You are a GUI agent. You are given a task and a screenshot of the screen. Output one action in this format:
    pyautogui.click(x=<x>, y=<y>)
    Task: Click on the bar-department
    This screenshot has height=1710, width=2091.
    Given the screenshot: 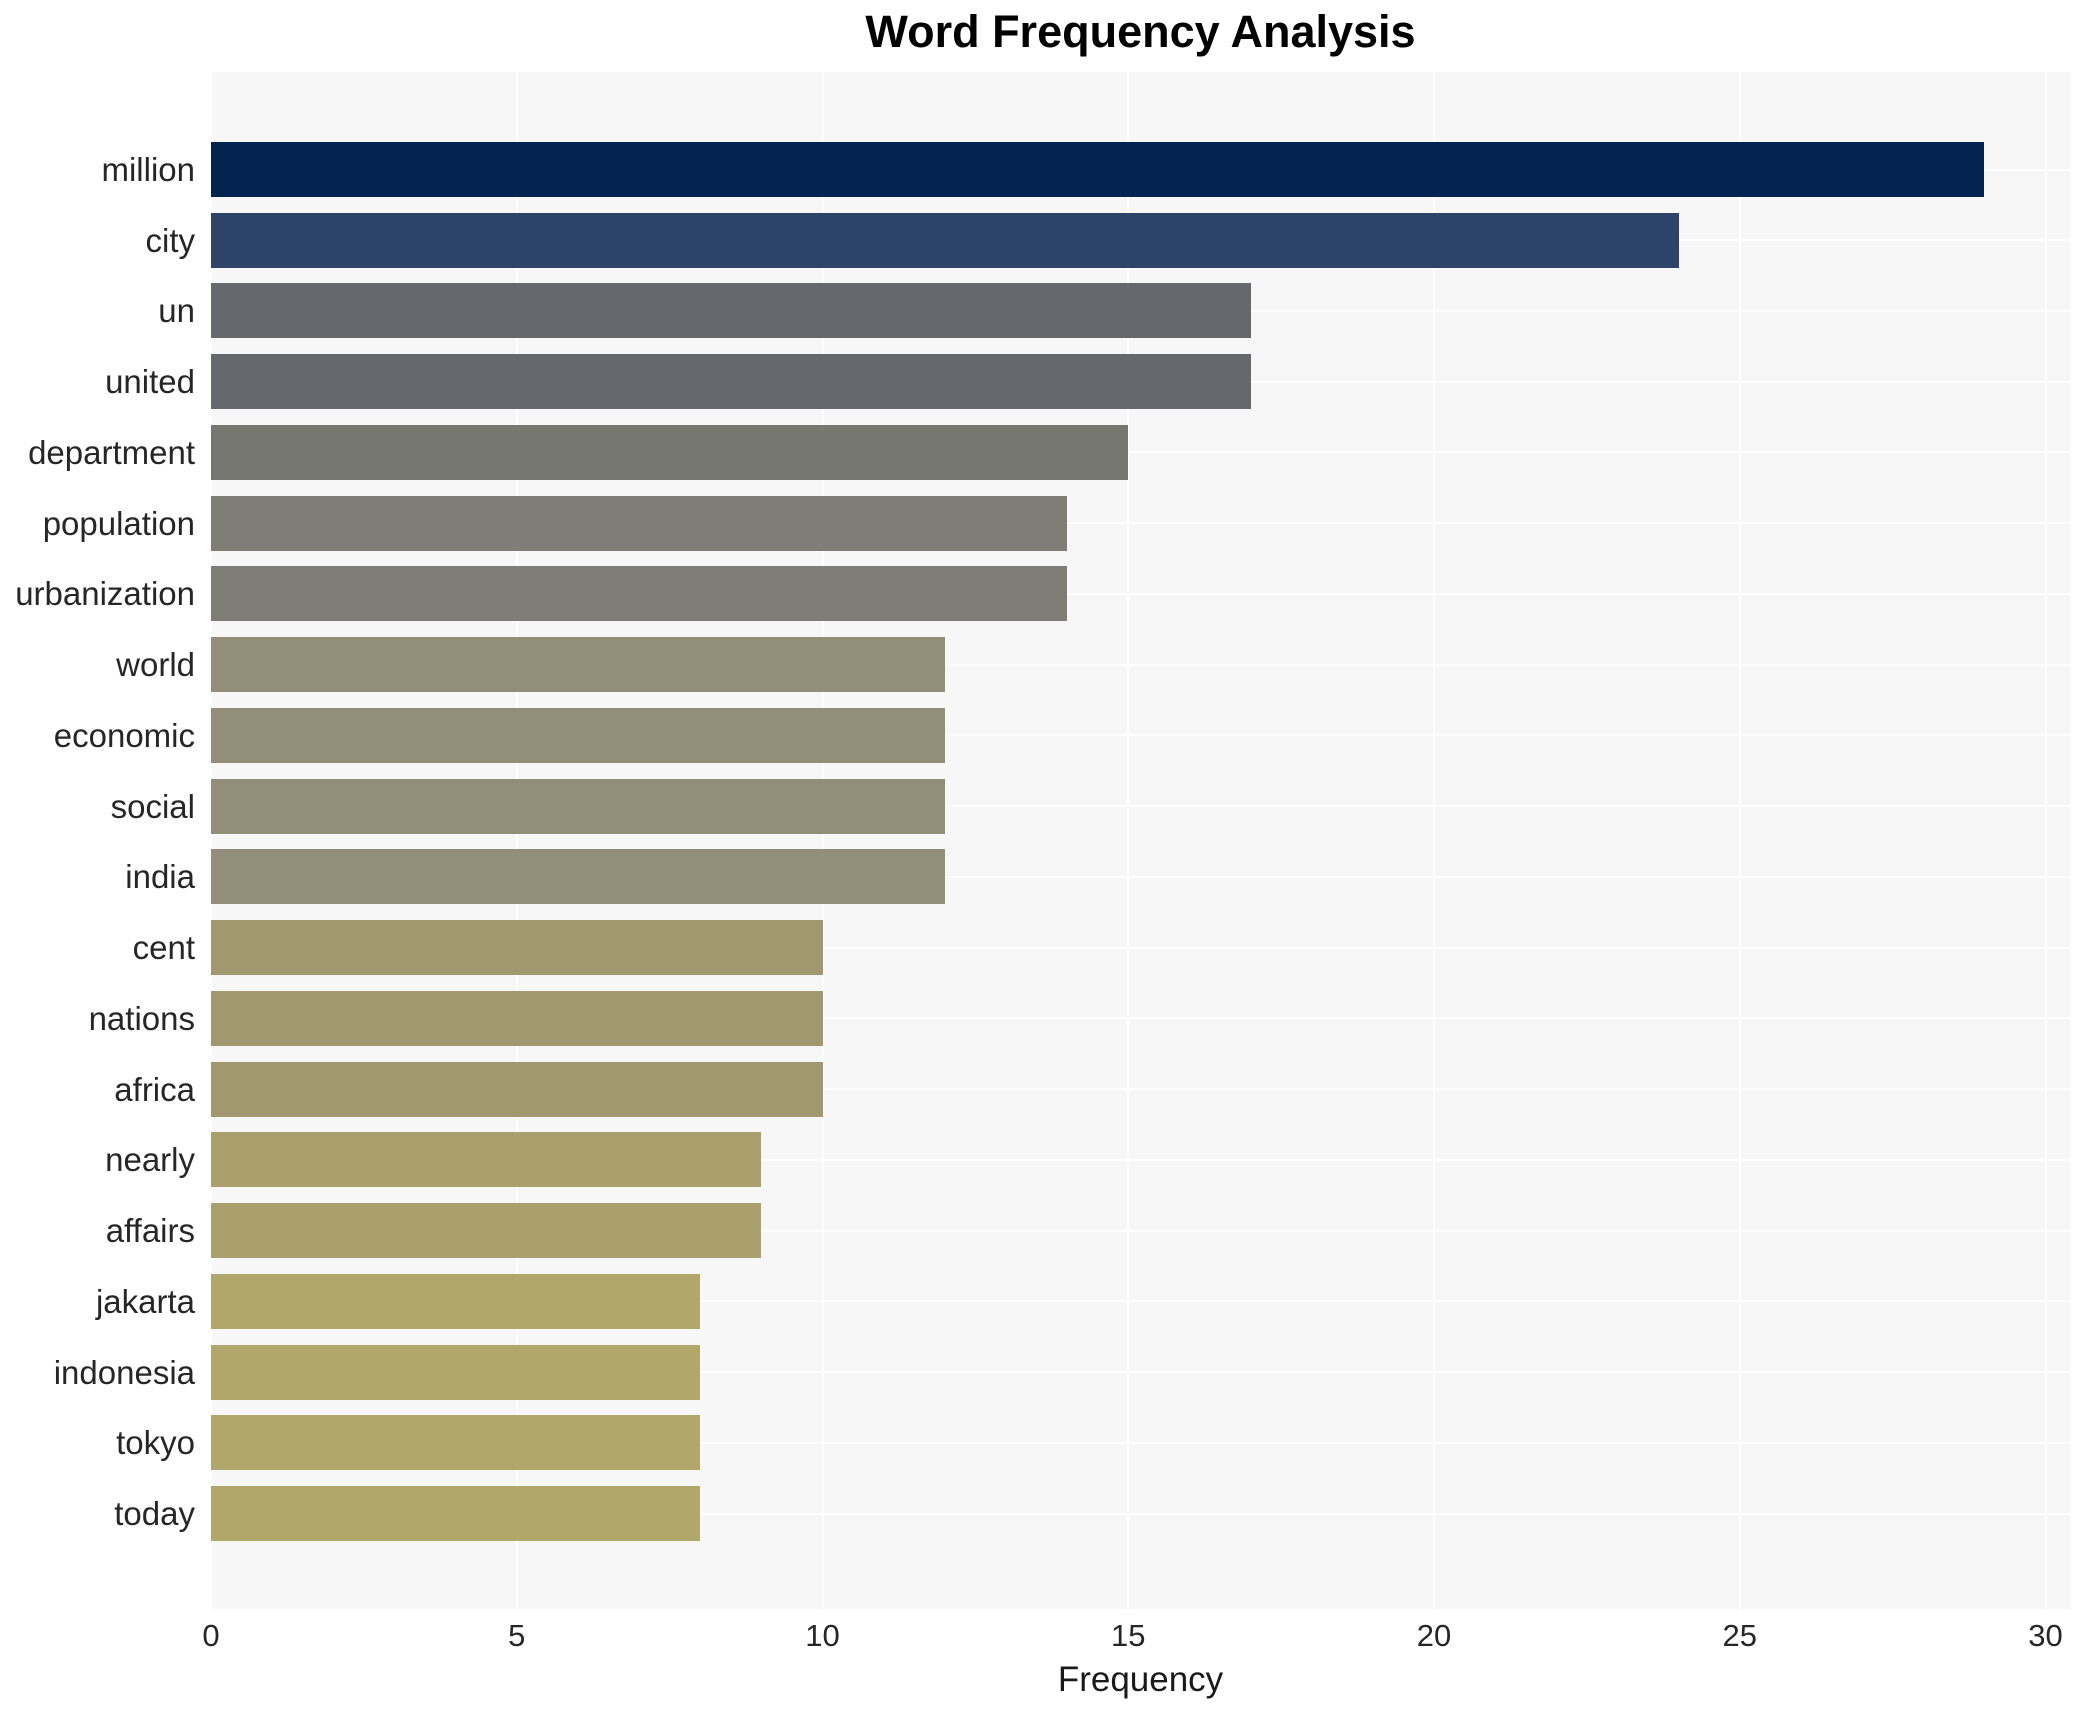 What is the action you would take?
    pyautogui.click(x=670, y=452)
    